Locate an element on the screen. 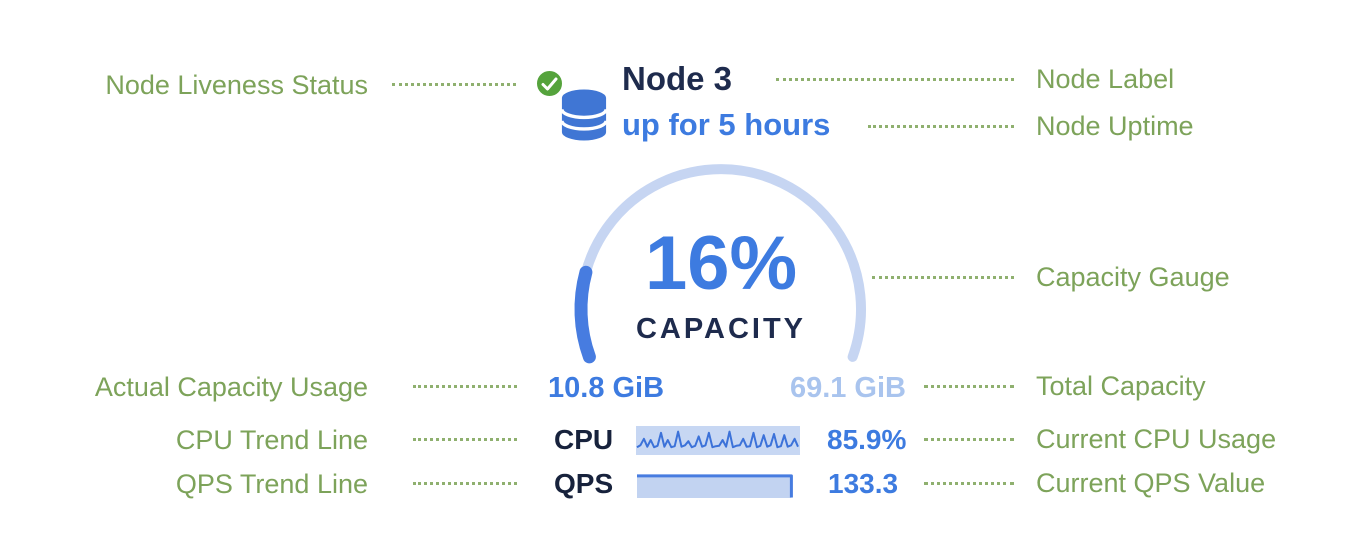 This screenshot has height=548, width=1348. leader-line-used-capacity is located at coordinates (465, 386).